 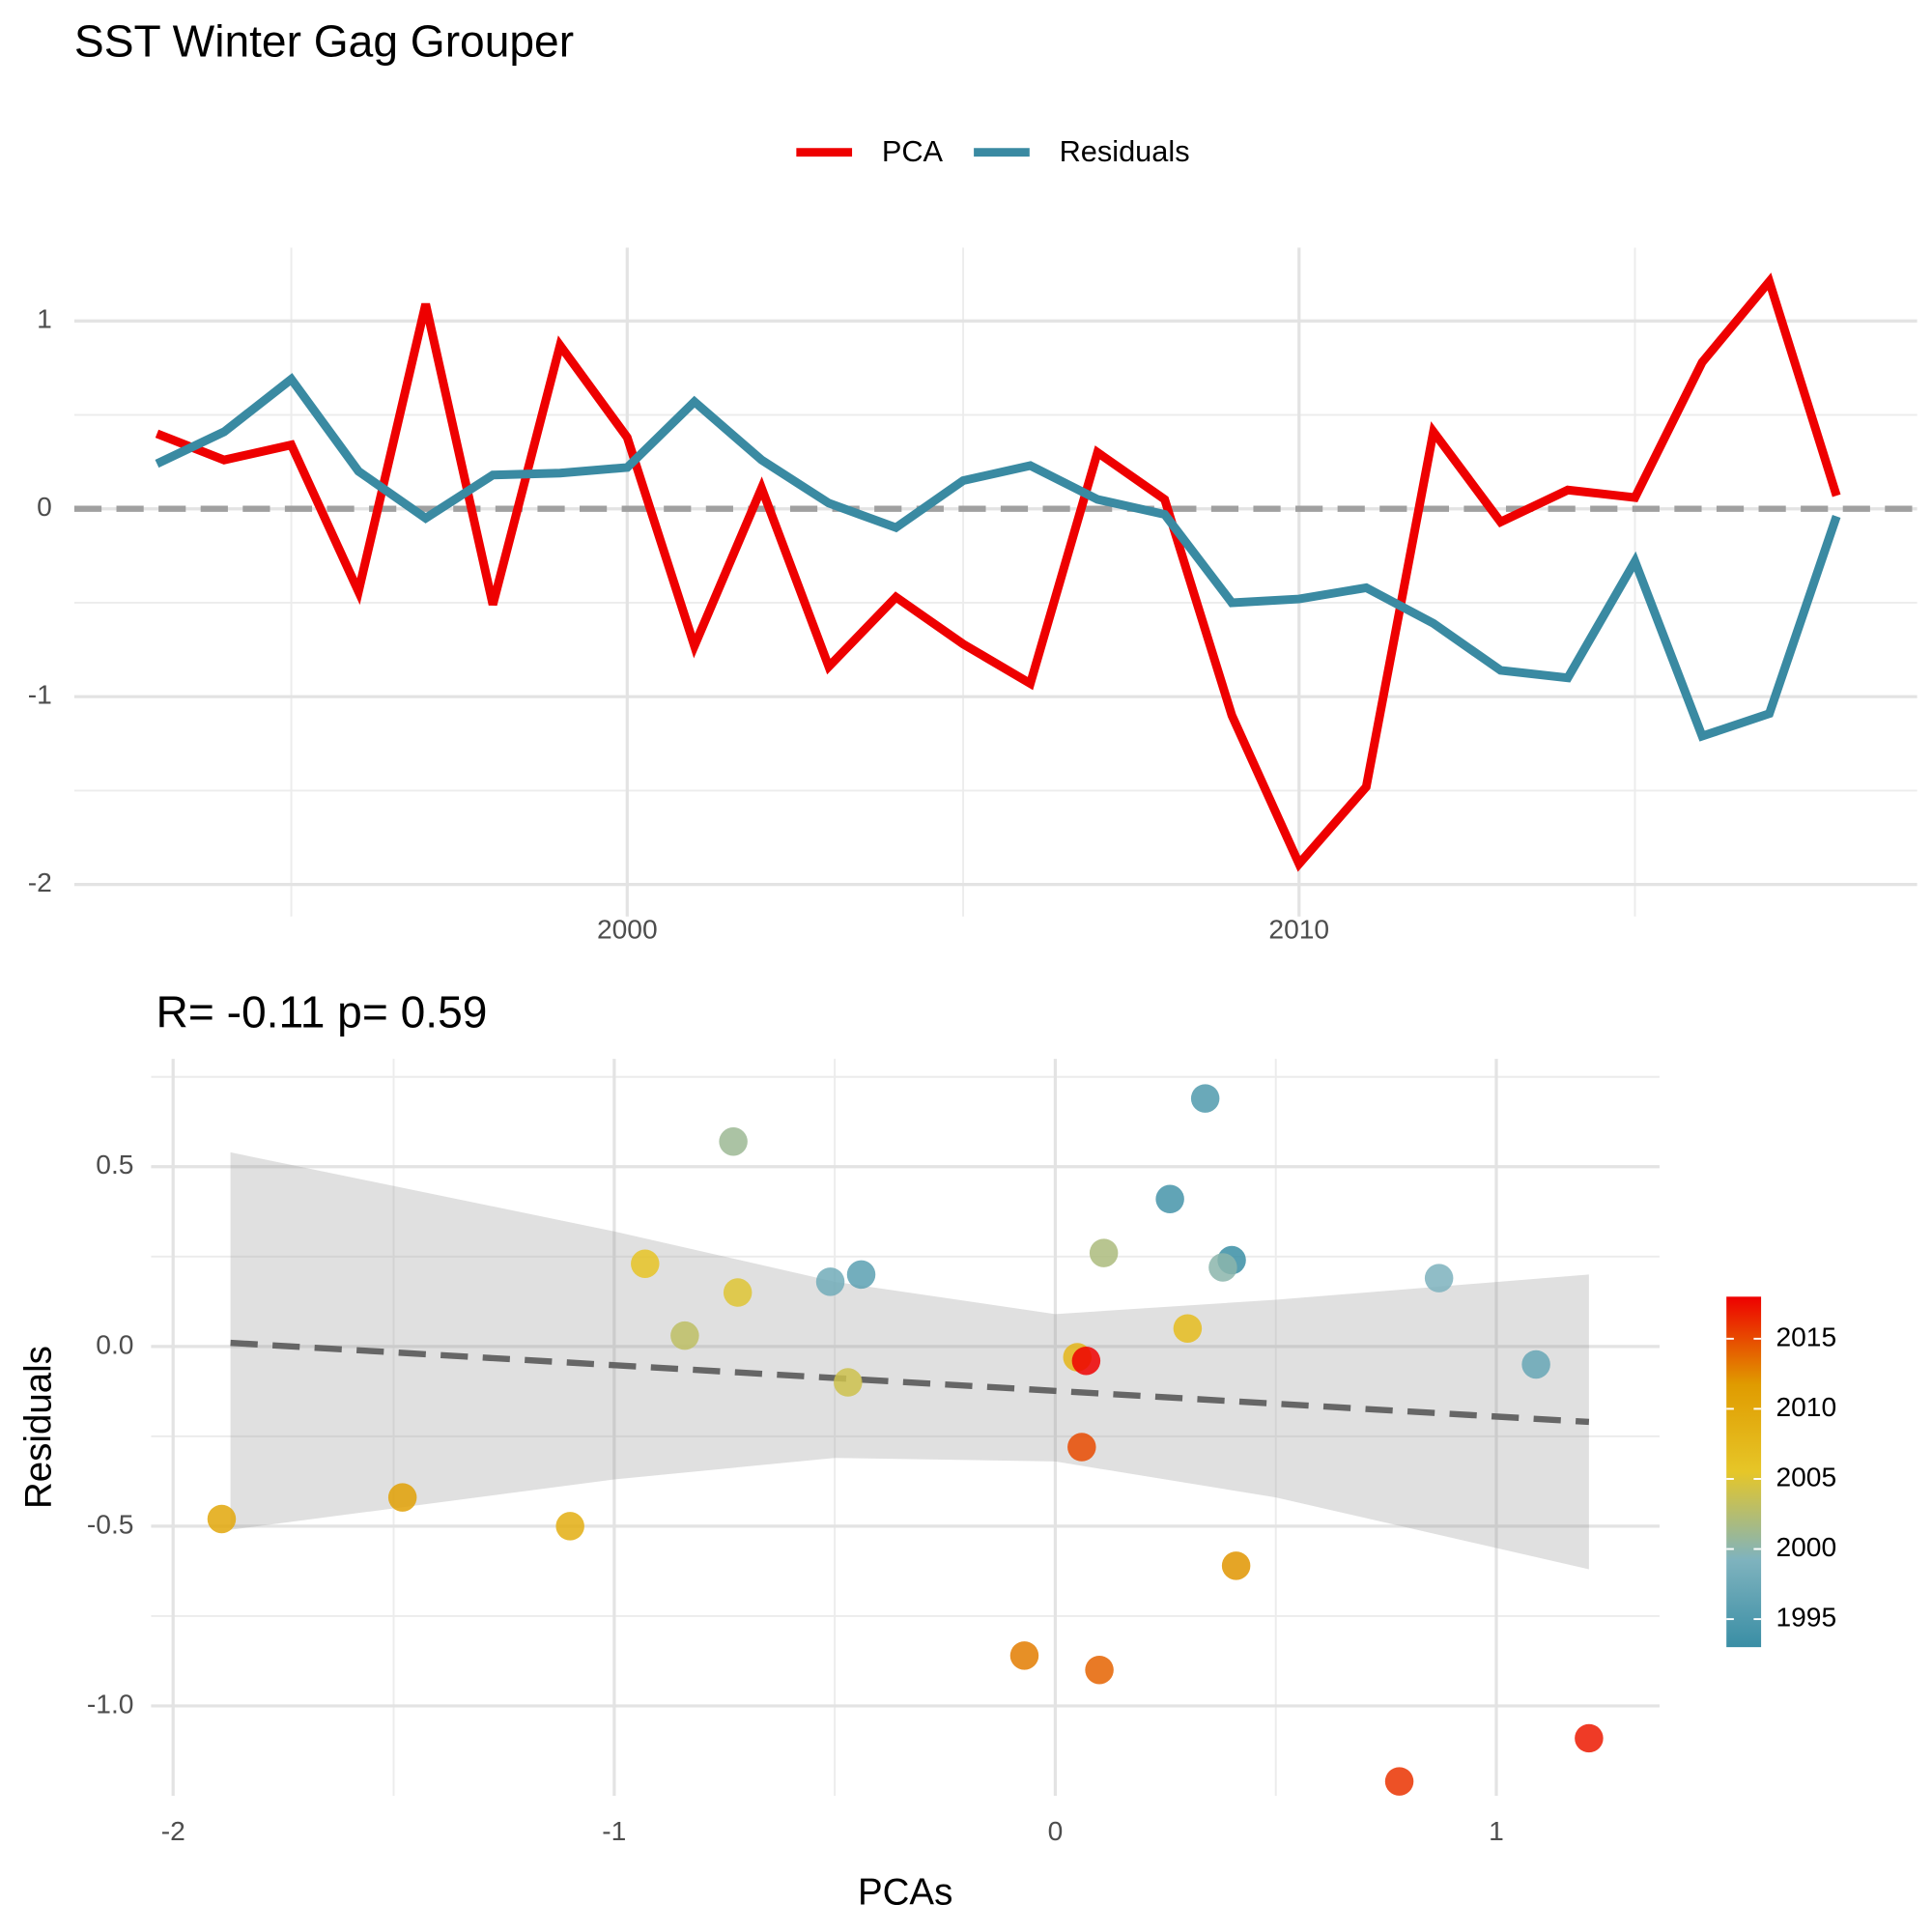 I want to click on y-tick-label: 0.5, so click(x=114, y=1164).